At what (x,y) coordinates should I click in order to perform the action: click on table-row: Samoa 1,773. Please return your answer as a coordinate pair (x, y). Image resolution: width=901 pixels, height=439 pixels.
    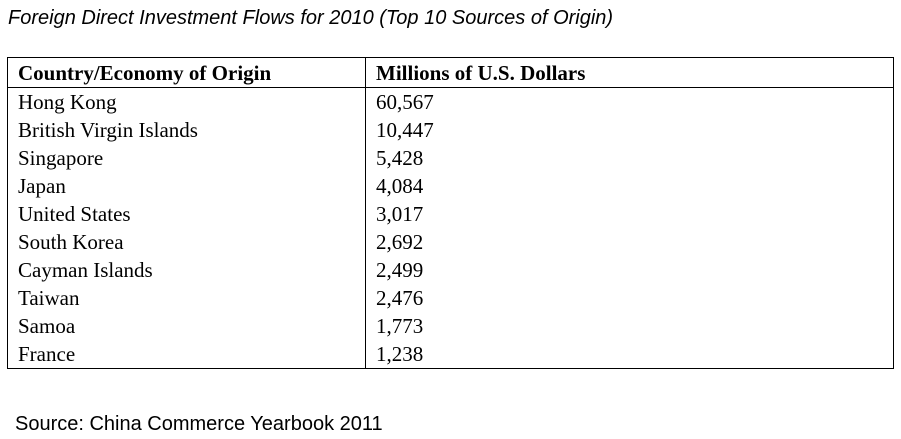
    Looking at the image, I should click on (450, 326).